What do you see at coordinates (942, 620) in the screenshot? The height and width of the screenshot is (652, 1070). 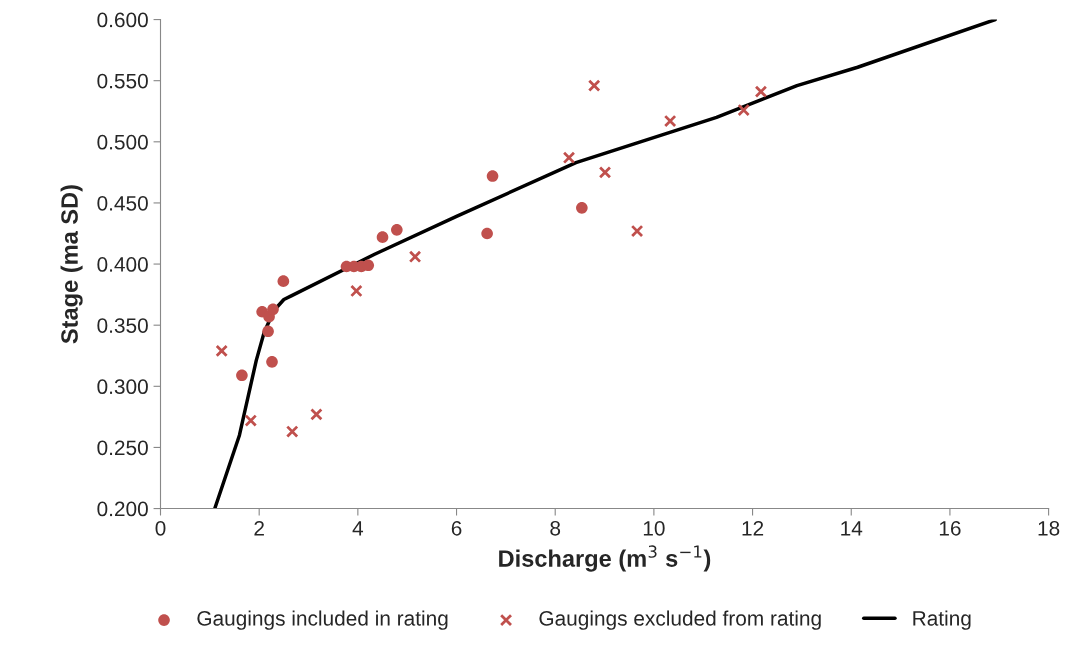 I see `legend-label: Rating` at bounding box center [942, 620].